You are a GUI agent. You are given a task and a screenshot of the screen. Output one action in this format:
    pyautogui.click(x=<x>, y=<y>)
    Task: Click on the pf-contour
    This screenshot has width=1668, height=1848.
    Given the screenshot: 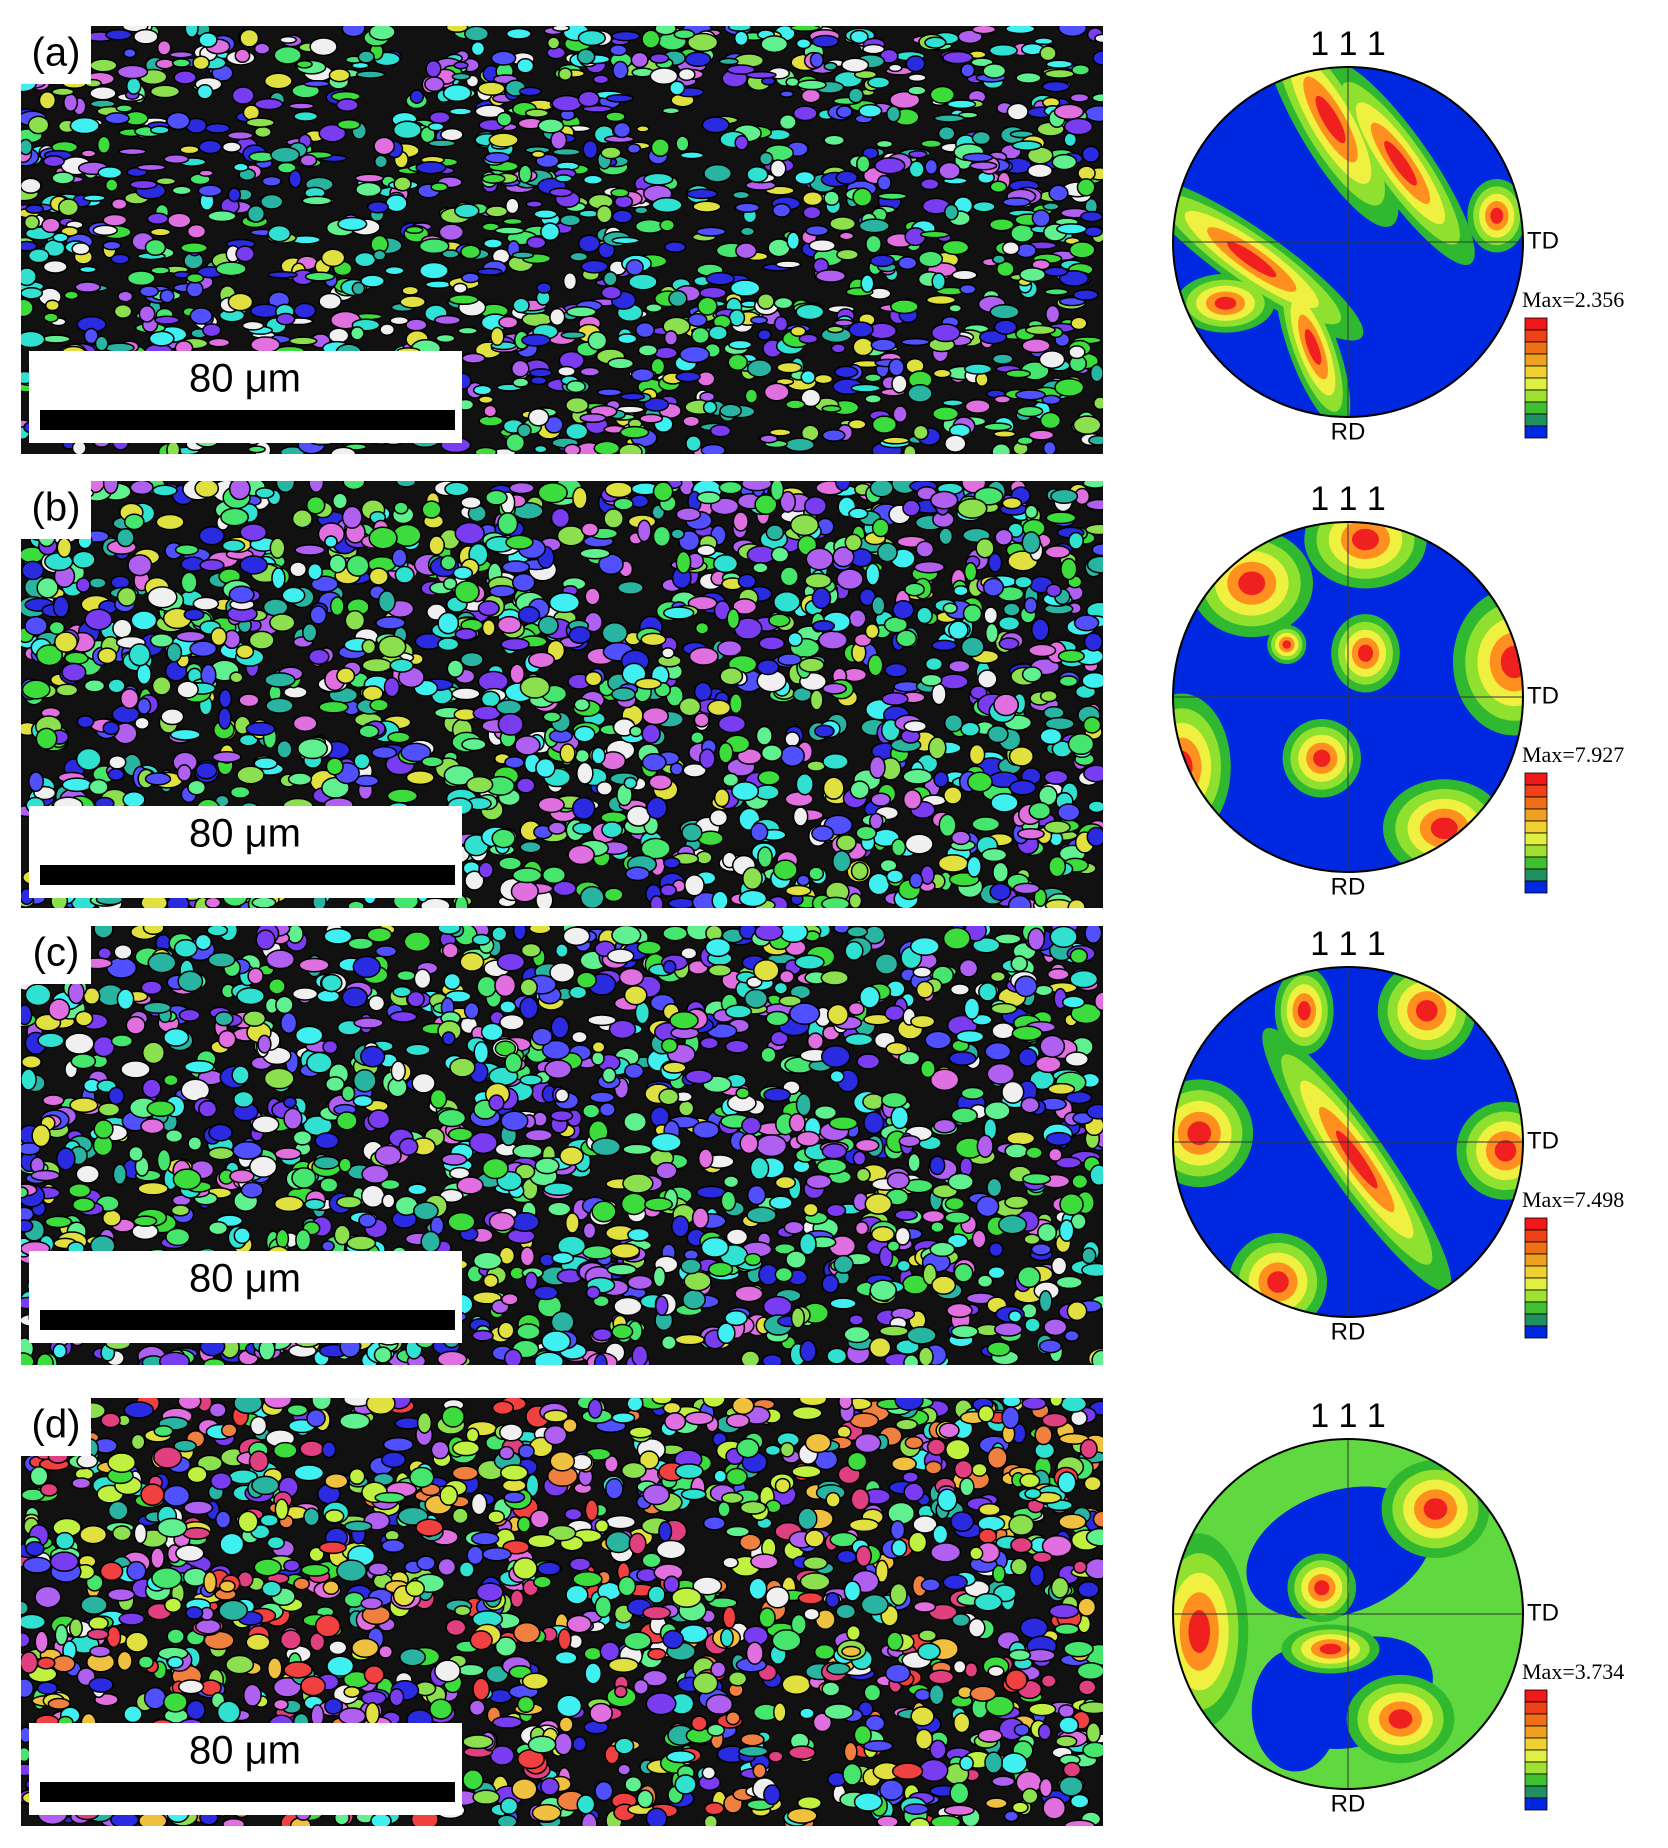 What is the action you would take?
    pyautogui.click(x=1426, y=1010)
    